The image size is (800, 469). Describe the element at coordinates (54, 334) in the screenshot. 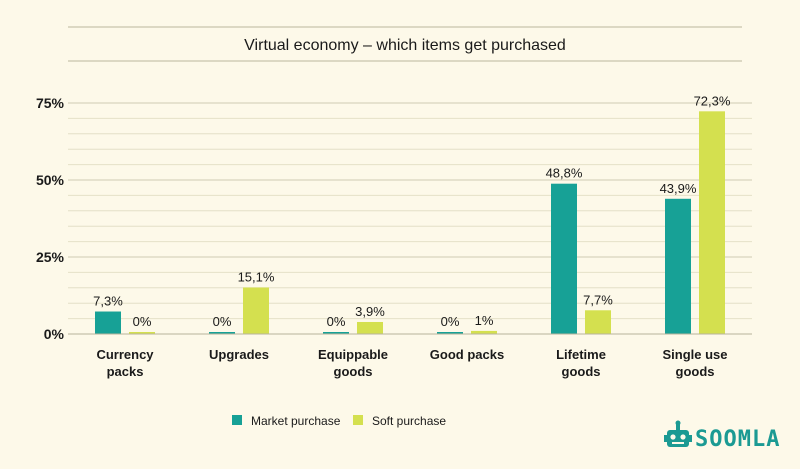

I see `y-tick-label: 0%` at that location.